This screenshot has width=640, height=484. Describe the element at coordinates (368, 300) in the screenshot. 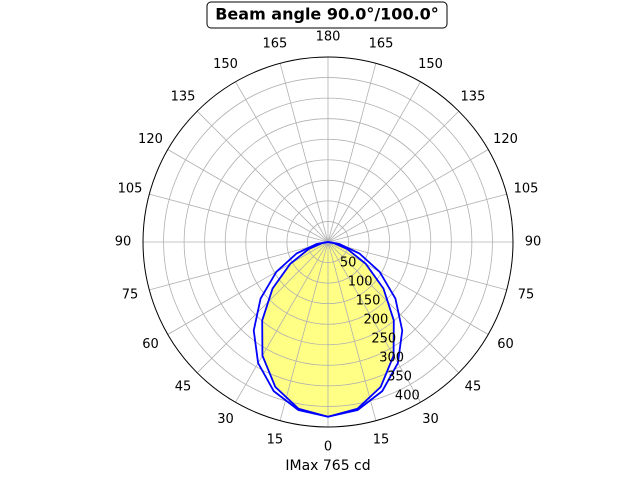

I see `r-tick-label: 150` at that location.